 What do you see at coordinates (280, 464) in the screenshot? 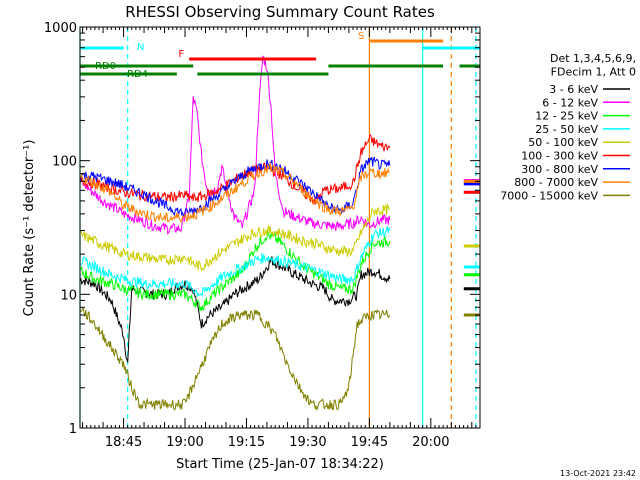
I see `x-axis-label: Start Time (25-Jan-07 18:34:22)` at bounding box center [280, 464].